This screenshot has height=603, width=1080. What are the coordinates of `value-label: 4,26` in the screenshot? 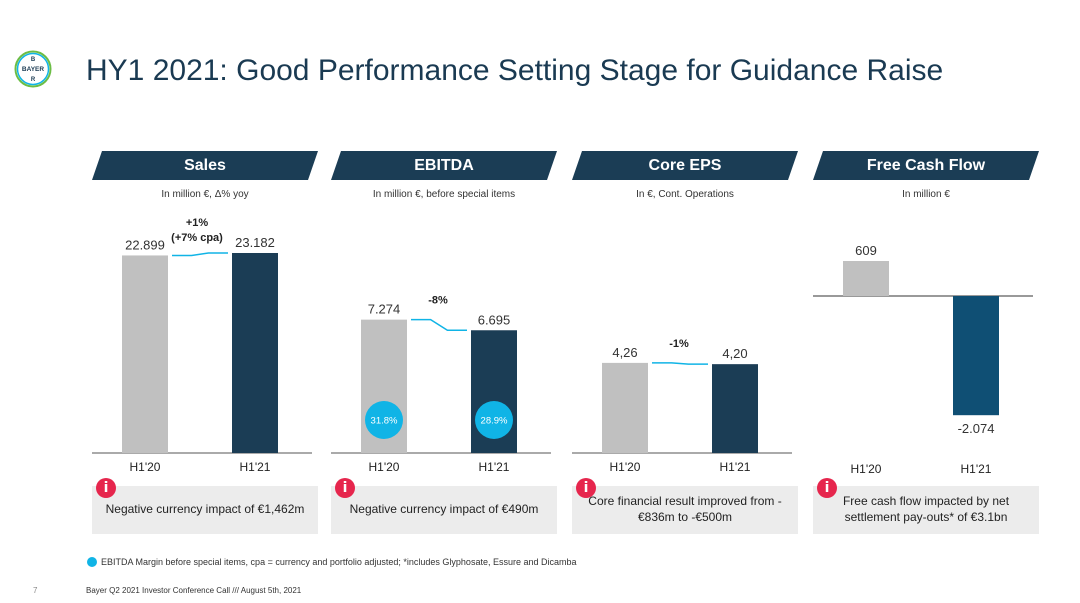 It's located at (624, 352).